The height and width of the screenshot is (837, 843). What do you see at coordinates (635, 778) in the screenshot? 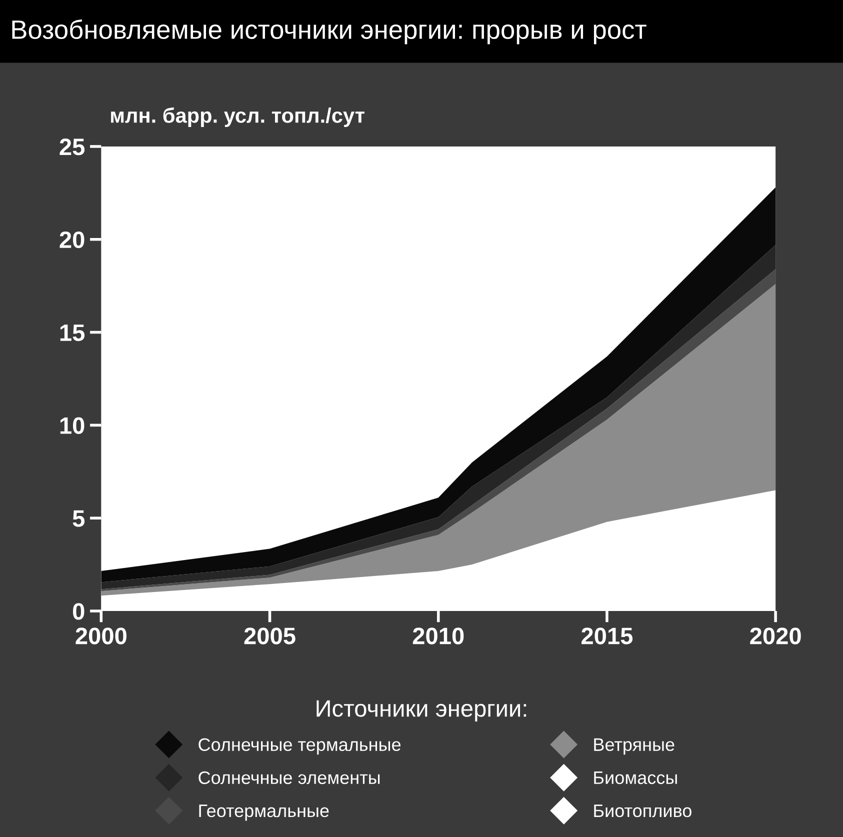
I see `legend-label: Биомассы` at bounding box center [635, 778].